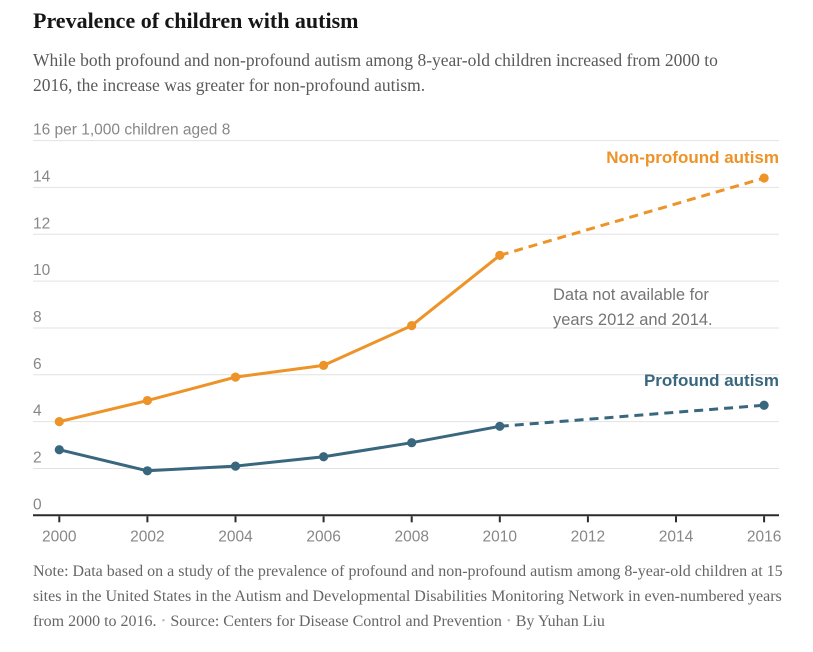 Image resolution: width=813 pixels, height=652 pixels. Describe the element at coordinates (147, 536) in the screenshot. I see `x-tick-label-2002: 2002` at that location.